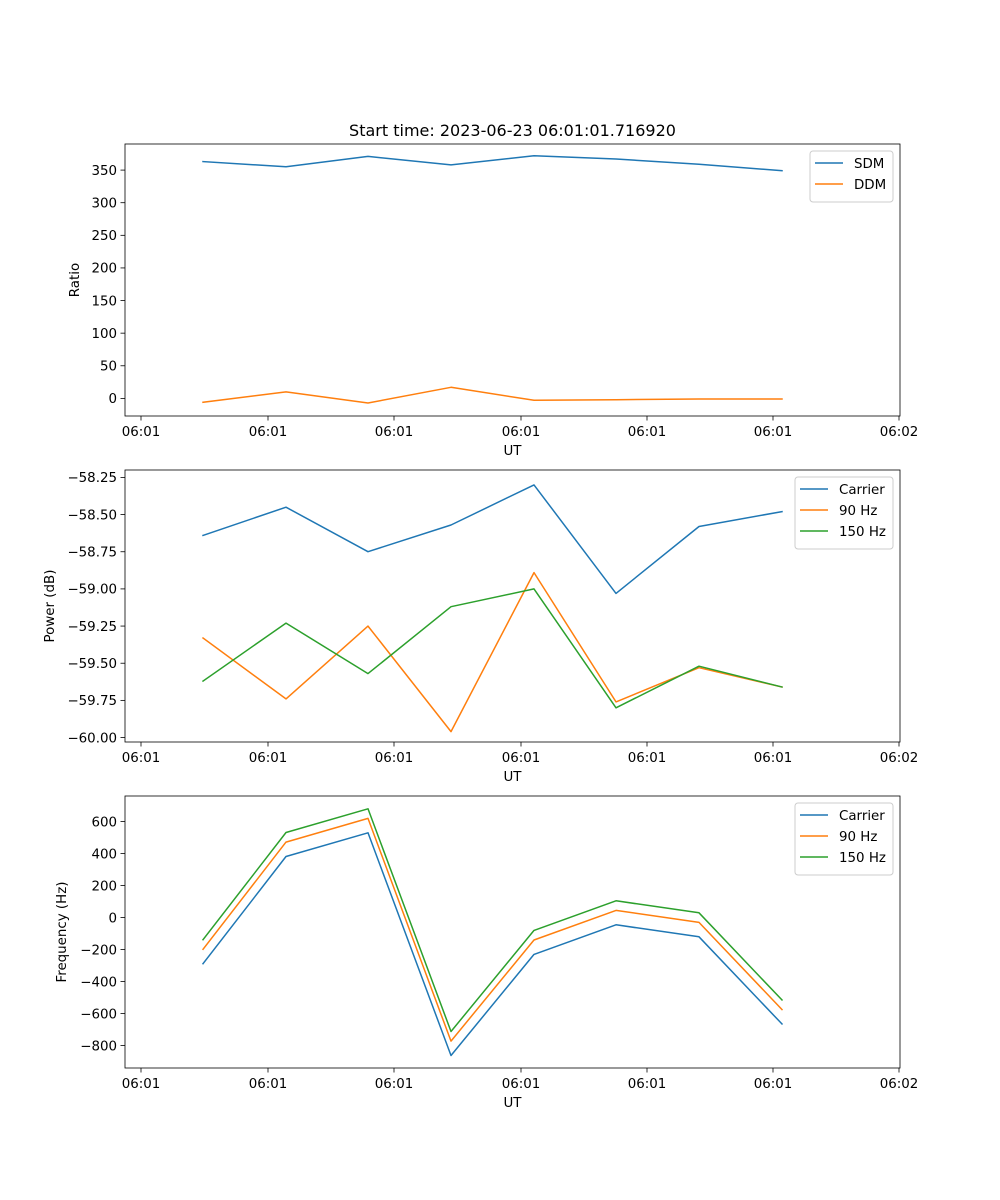 This screenshot has width=1000, height=1200. I want to click on legend: SDM DDM, so click(851, 176).